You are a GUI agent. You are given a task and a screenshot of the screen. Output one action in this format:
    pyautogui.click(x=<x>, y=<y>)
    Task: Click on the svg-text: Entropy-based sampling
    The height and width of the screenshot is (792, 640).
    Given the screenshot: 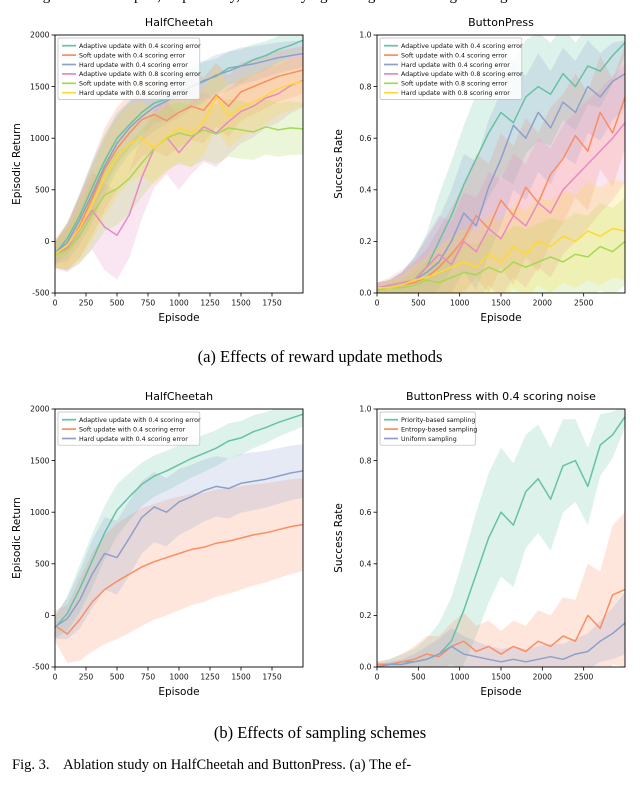 What is the action you would take?
    pyautogui.click(x=439, y=429)
    